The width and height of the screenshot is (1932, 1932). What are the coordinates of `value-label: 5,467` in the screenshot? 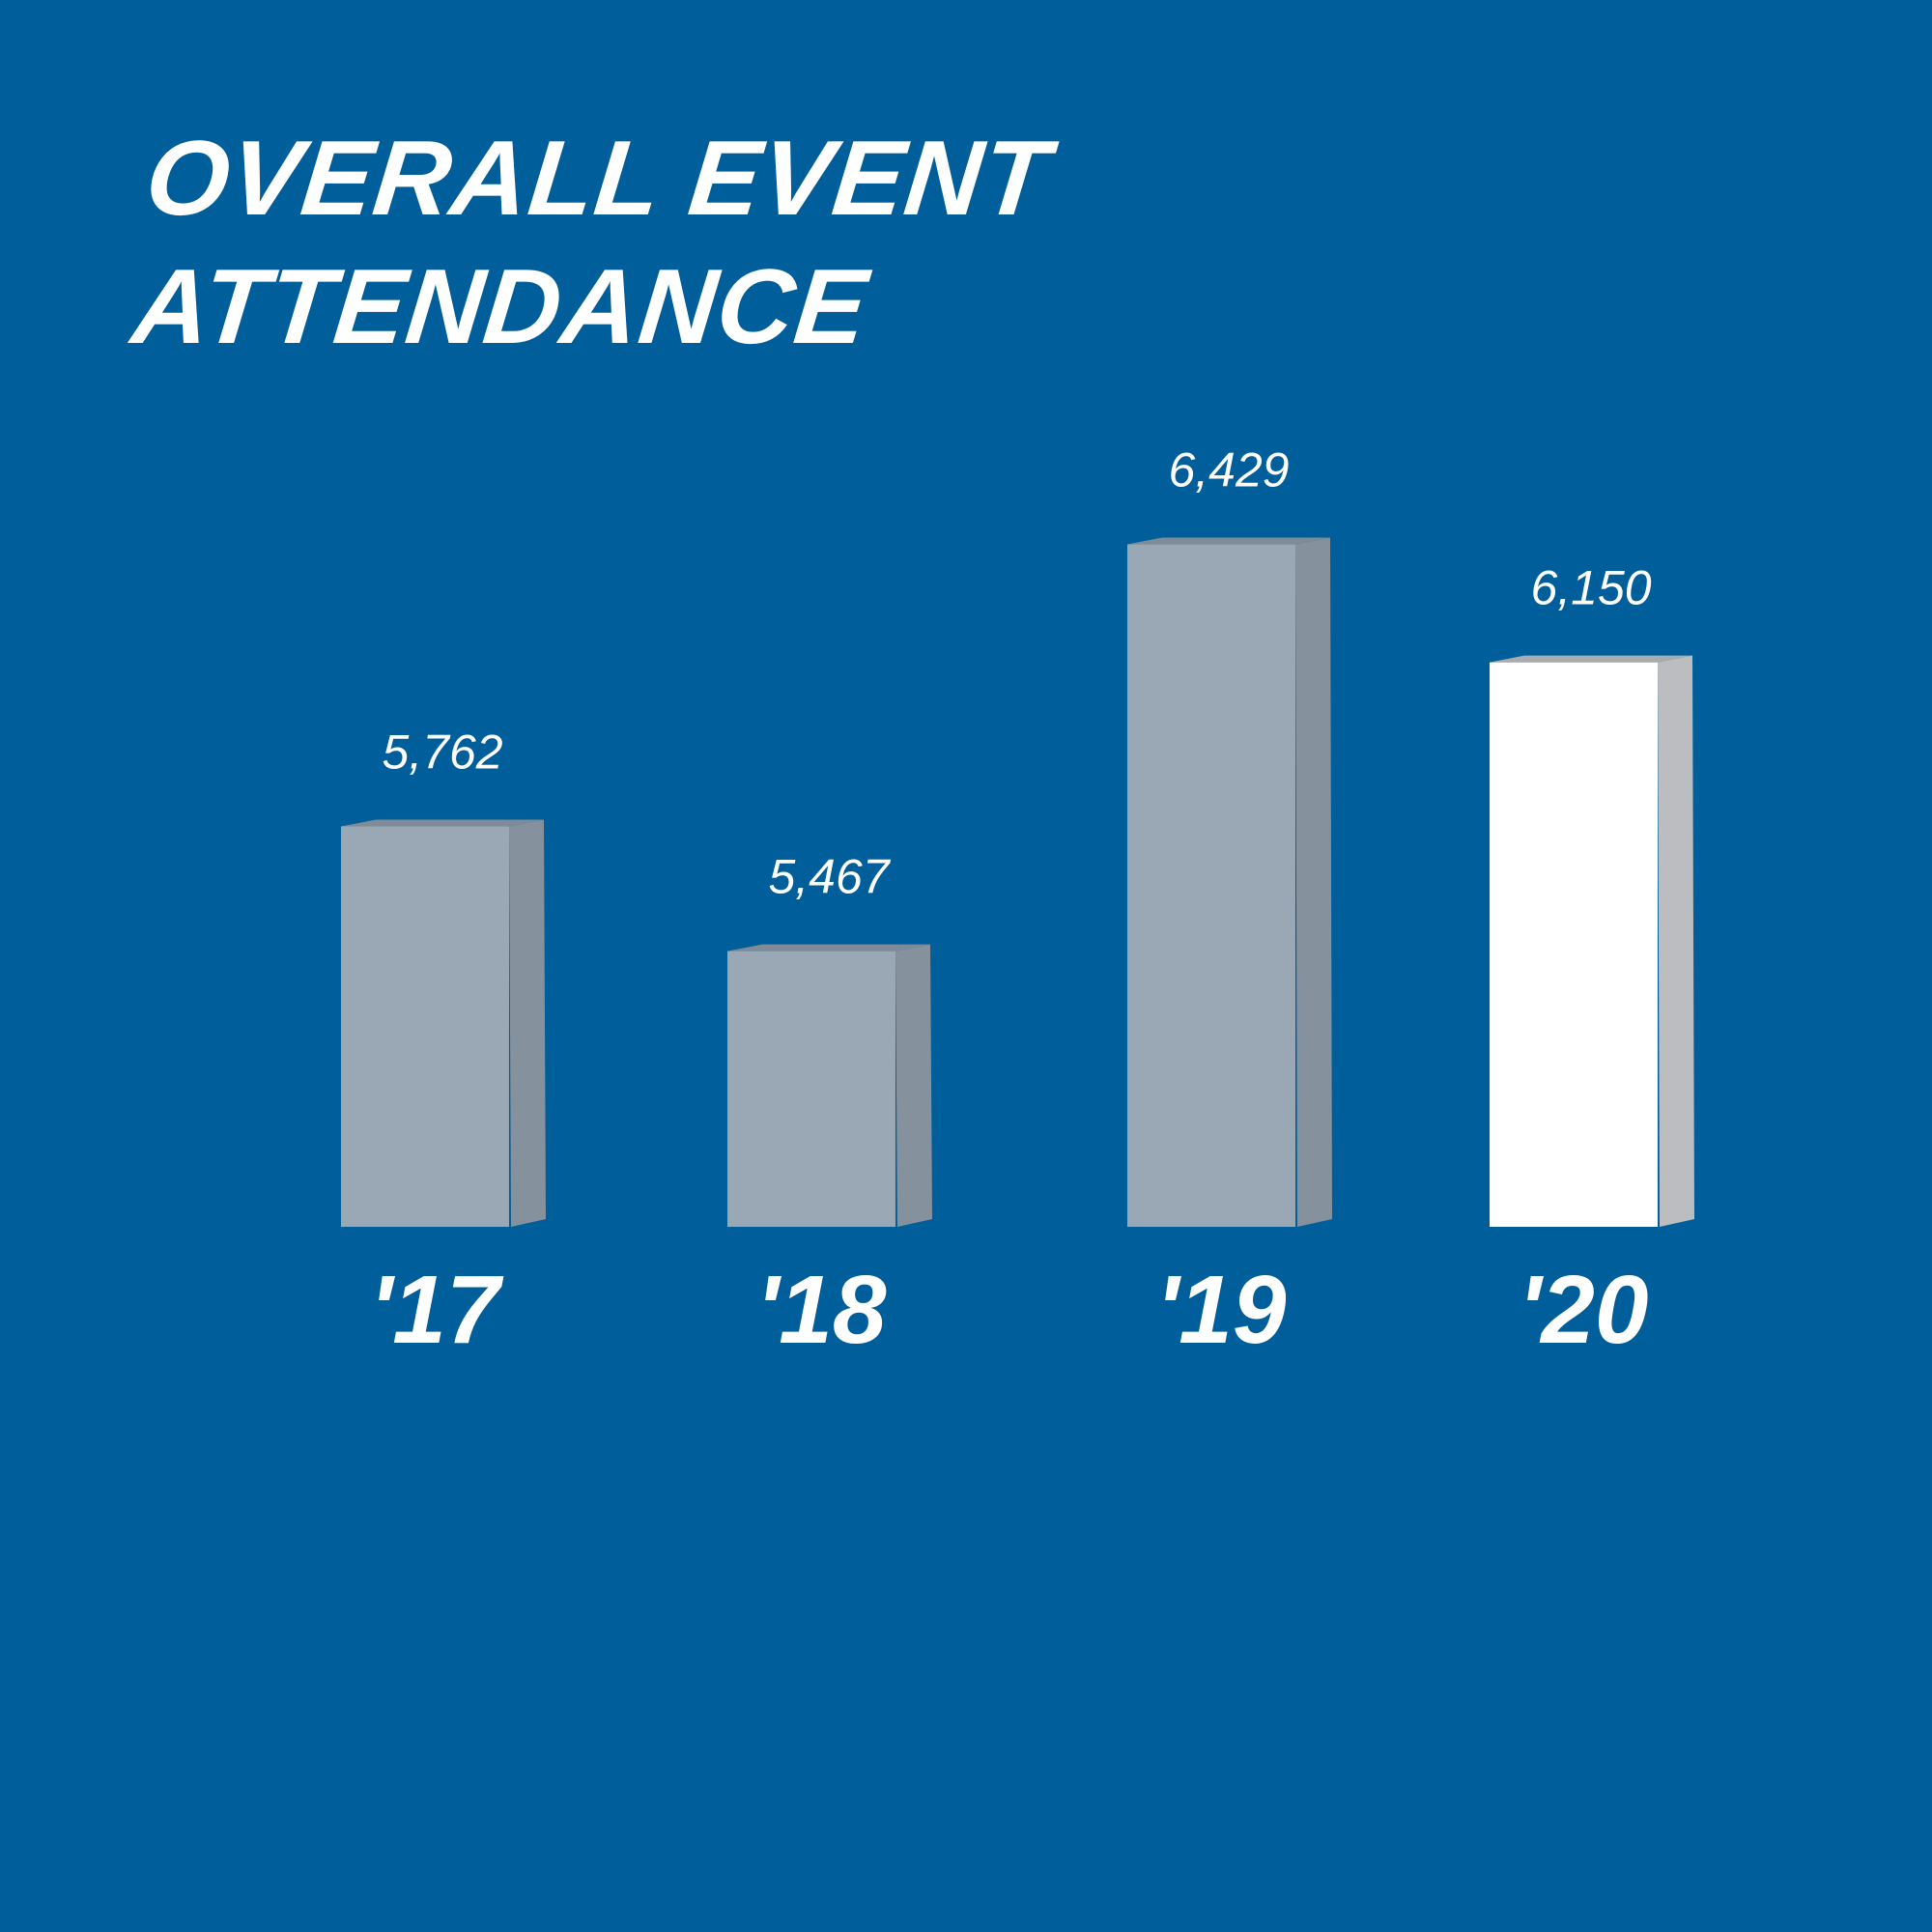 It's located at (829, 877).